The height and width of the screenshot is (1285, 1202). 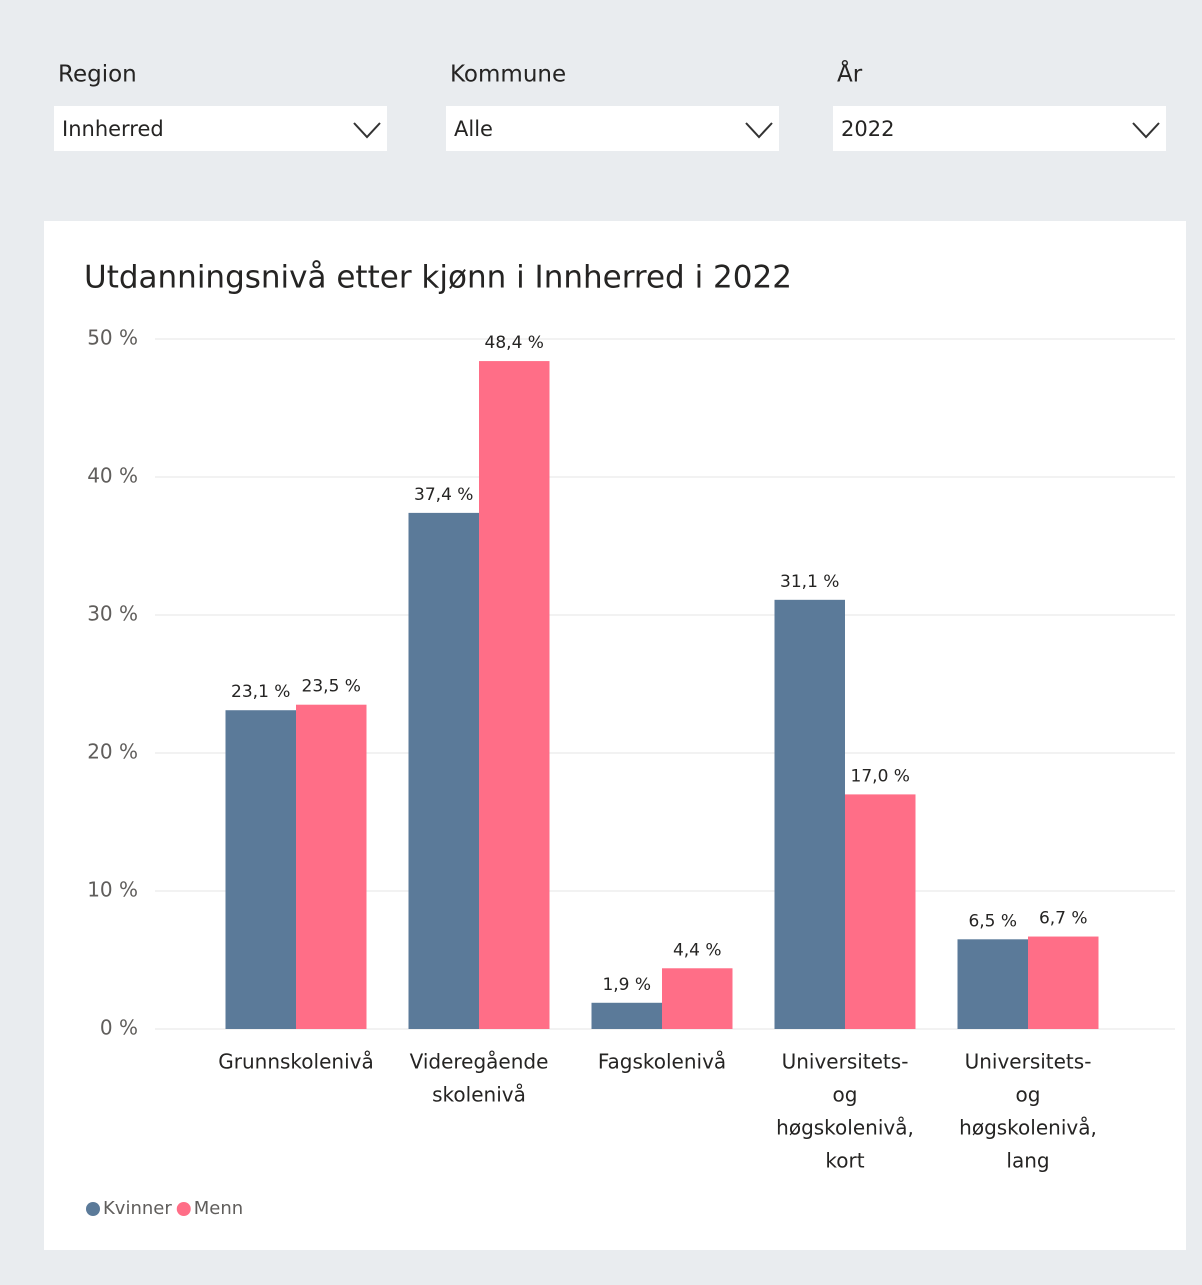 What do you see at coordinates (508, 75) in the screenshot?
I see `filter-label: Kommune` at bounding box center [508, 75].